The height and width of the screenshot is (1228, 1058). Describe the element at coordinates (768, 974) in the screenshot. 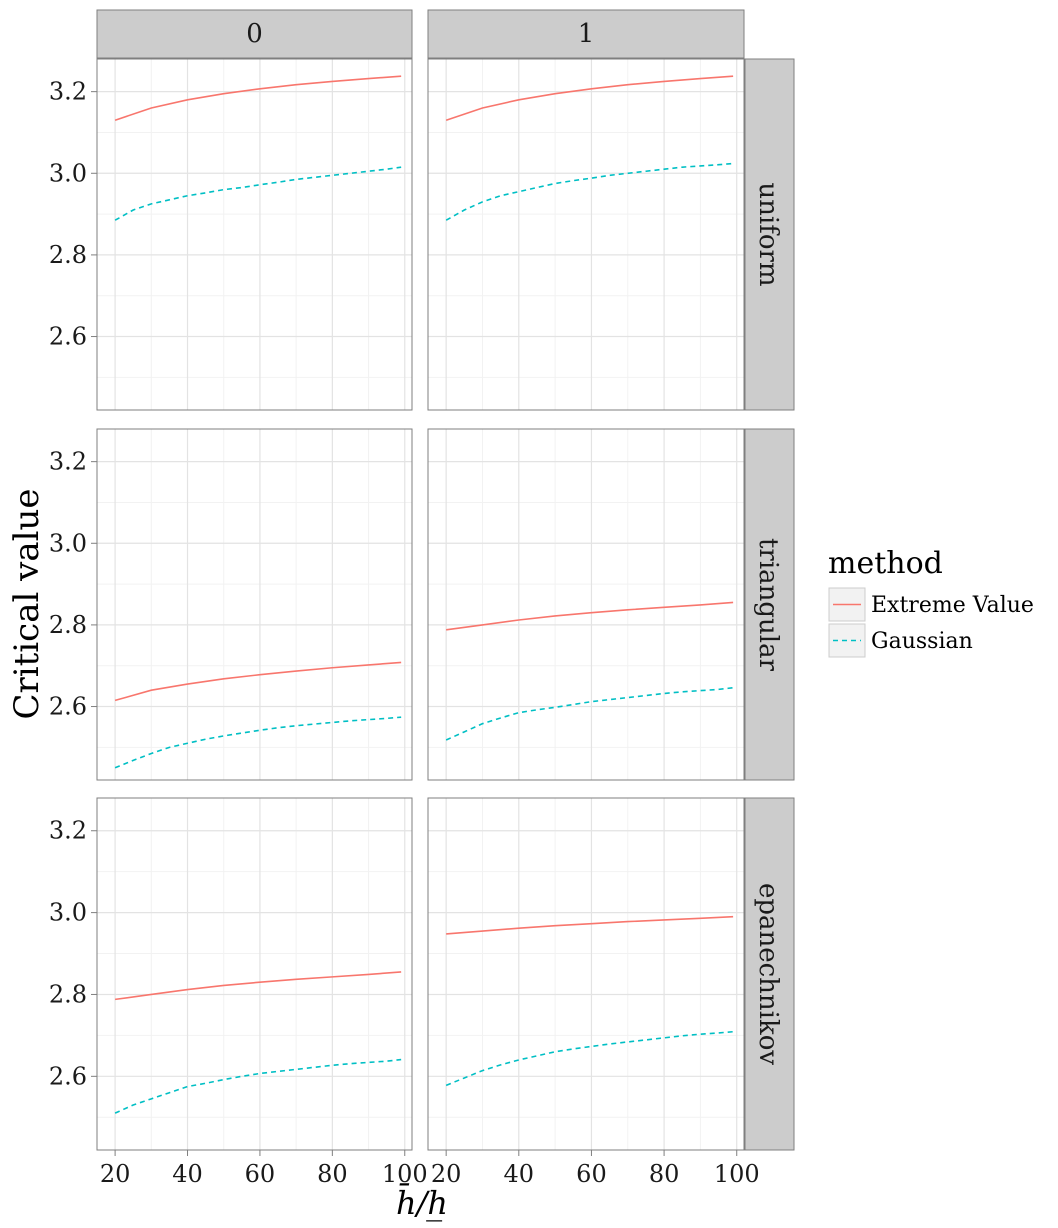

I see `row-strip-2-label: epanechnikov` at that location.